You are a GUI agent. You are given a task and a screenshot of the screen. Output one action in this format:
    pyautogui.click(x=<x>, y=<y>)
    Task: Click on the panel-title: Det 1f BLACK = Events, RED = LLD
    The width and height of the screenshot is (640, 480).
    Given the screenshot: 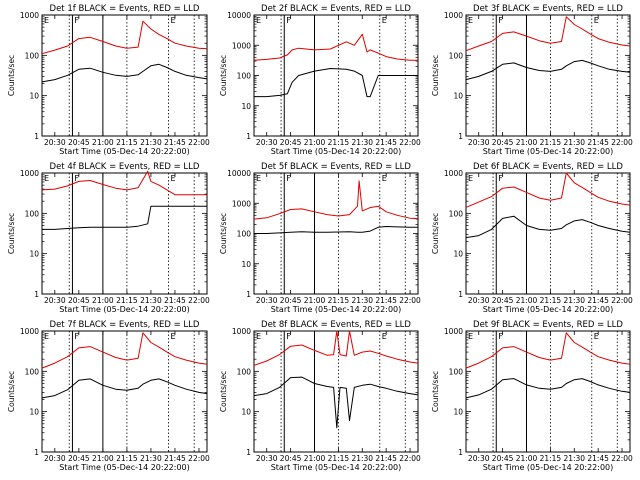 What is the action you would take?
    pyautogui.click(x=125, y=9)
    